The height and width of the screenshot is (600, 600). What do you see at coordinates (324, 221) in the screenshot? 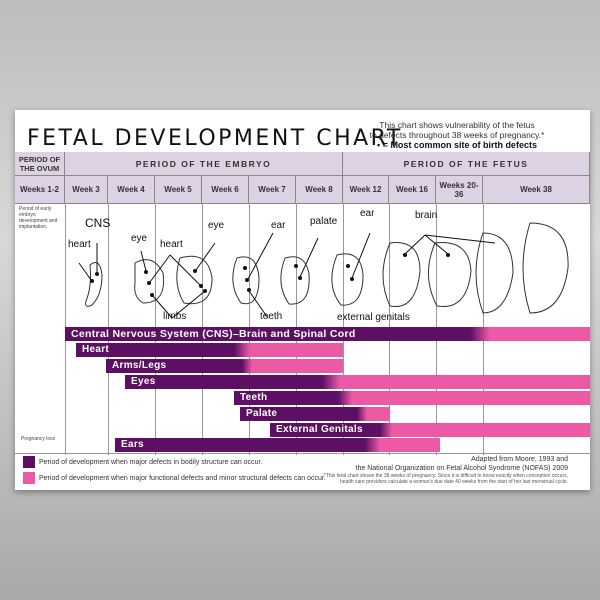
I see `label-palate: palate` at bounding box center [324, 221].